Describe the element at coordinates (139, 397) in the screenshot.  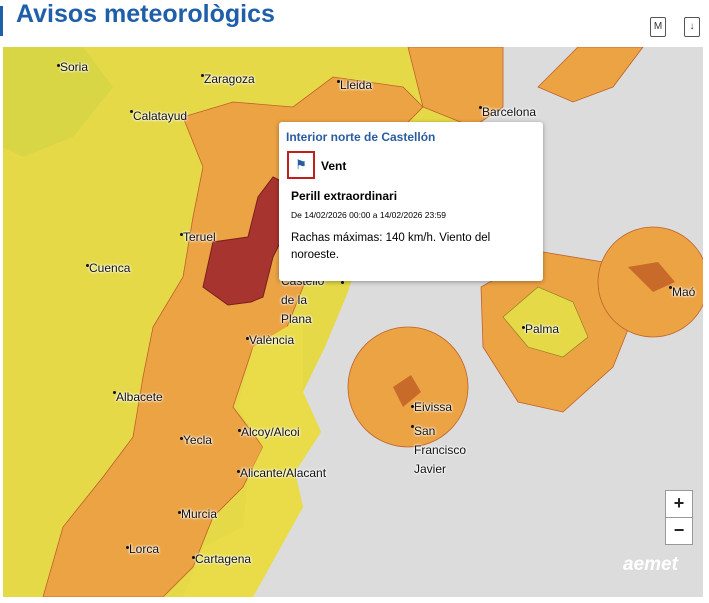
I see `city-label: Albacete` at that location.